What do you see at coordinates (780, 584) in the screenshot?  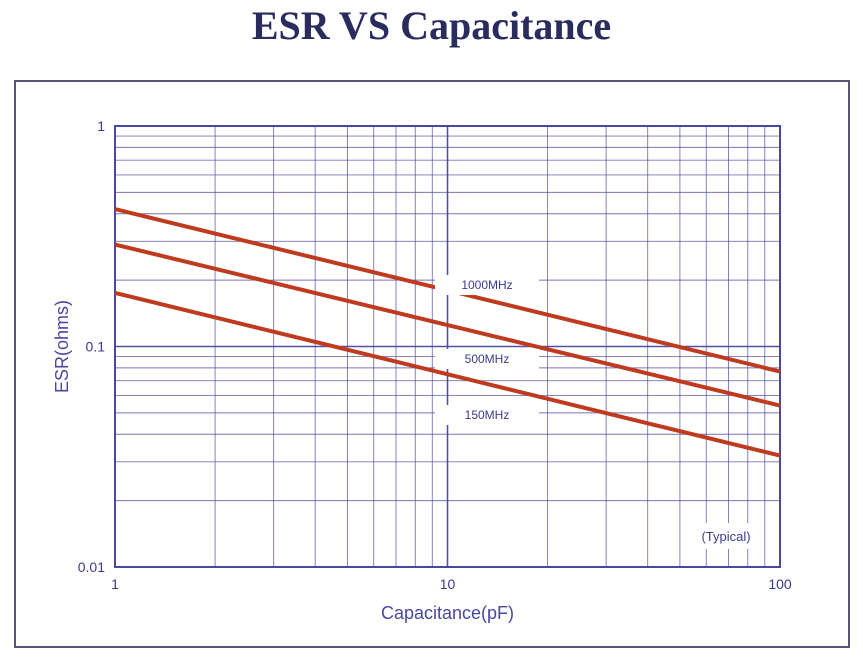 I see `x-tick-label-100: 100` at bounding box center [780, 584].